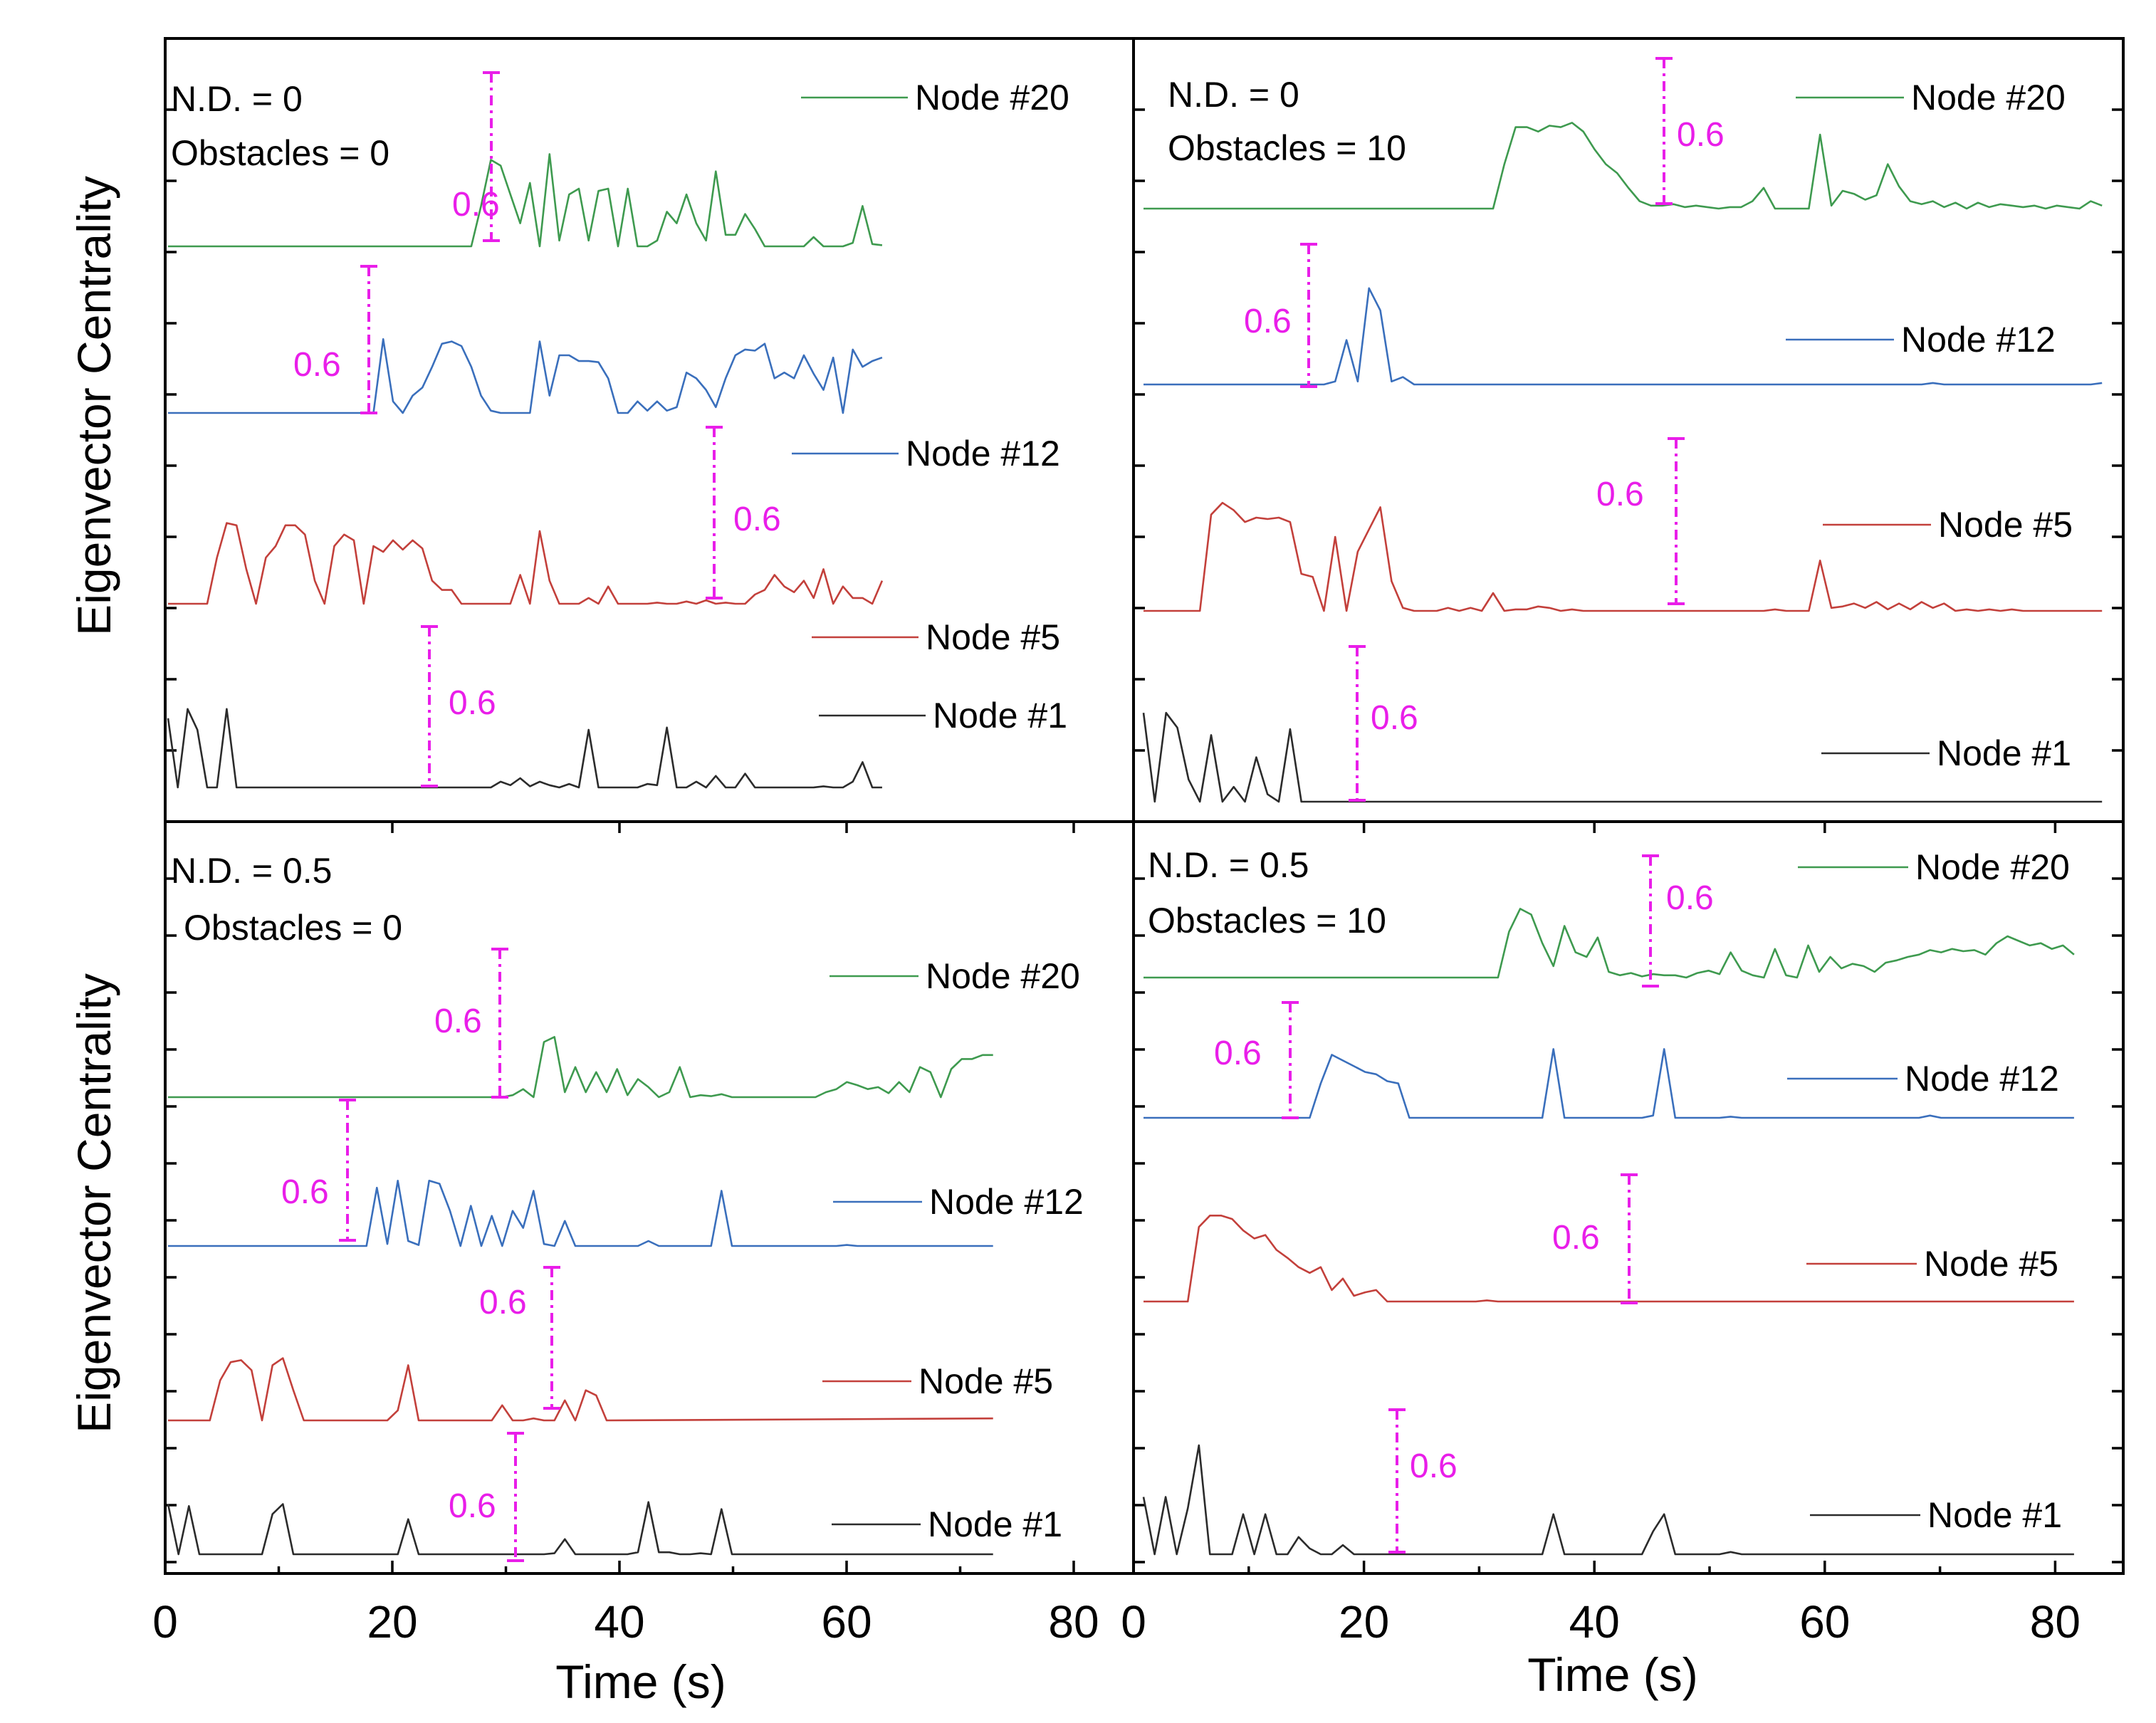  What do you see at coordinates (1612, 1675) in the screenshot?
I see `x-axis-title-right: Time (s)` at bounding box center [1612, 1675].